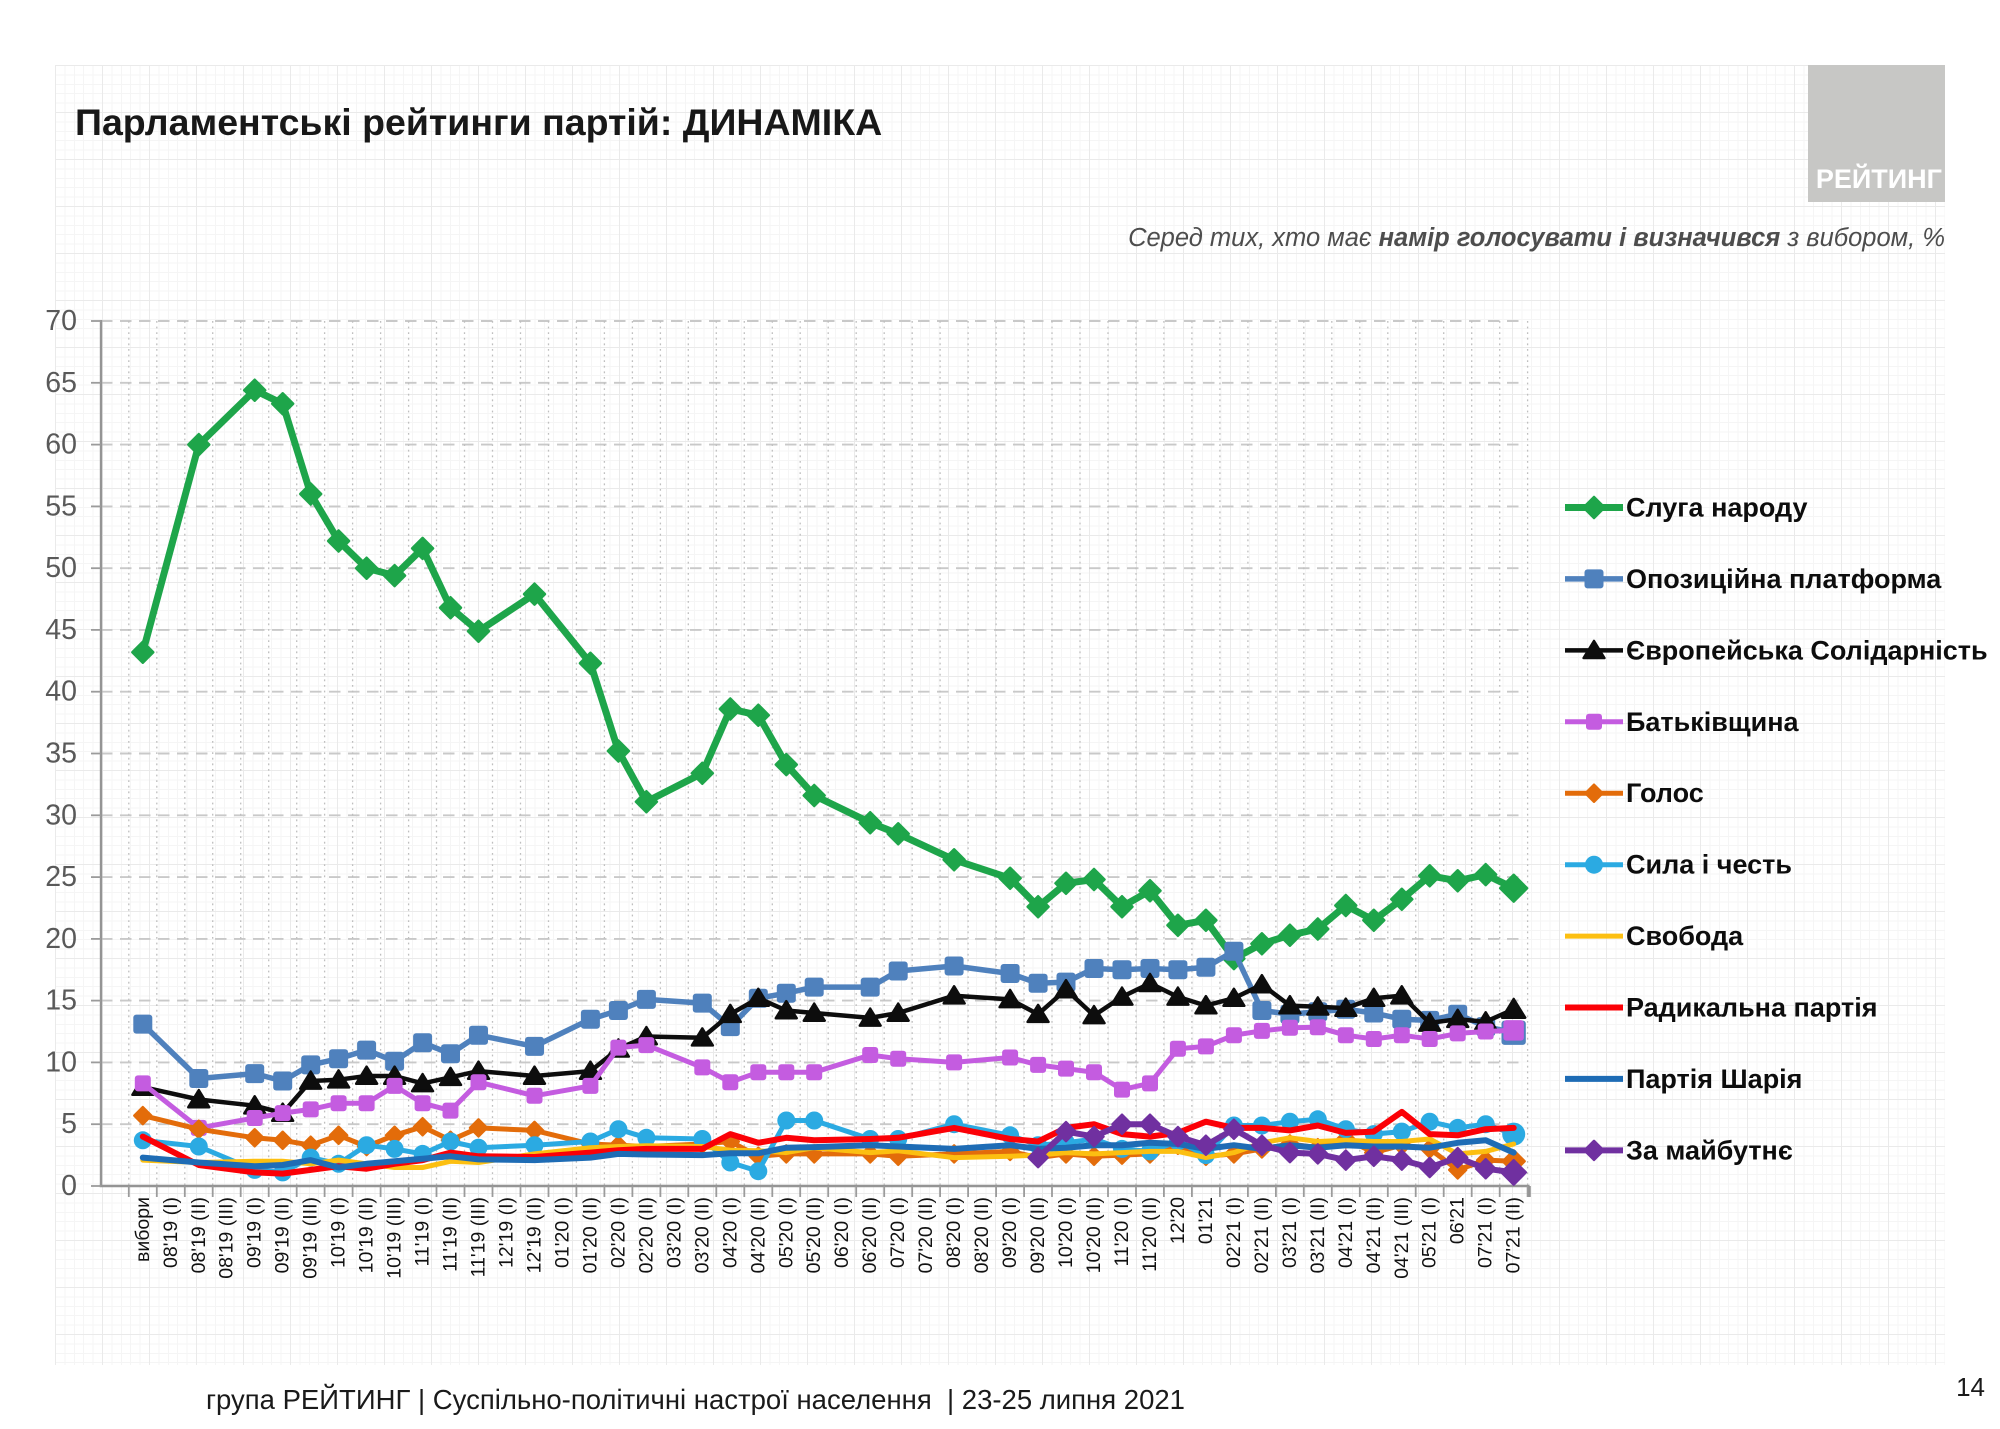  What do you see at coordinates (1346, 1232) in the screenshot?
I see `svg-text: 04'21 (I)` at bounding box center [1346, 1232].